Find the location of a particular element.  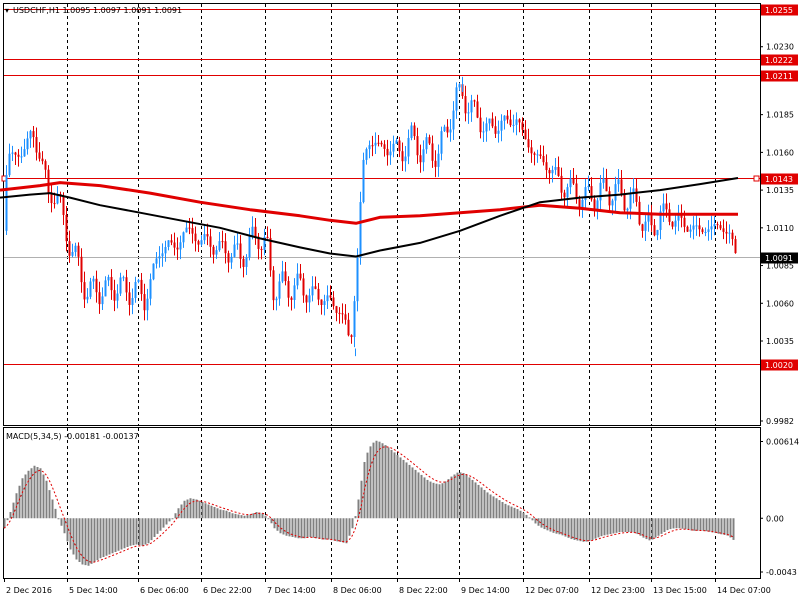

level-label-bg is located at coordinates (779, 10).